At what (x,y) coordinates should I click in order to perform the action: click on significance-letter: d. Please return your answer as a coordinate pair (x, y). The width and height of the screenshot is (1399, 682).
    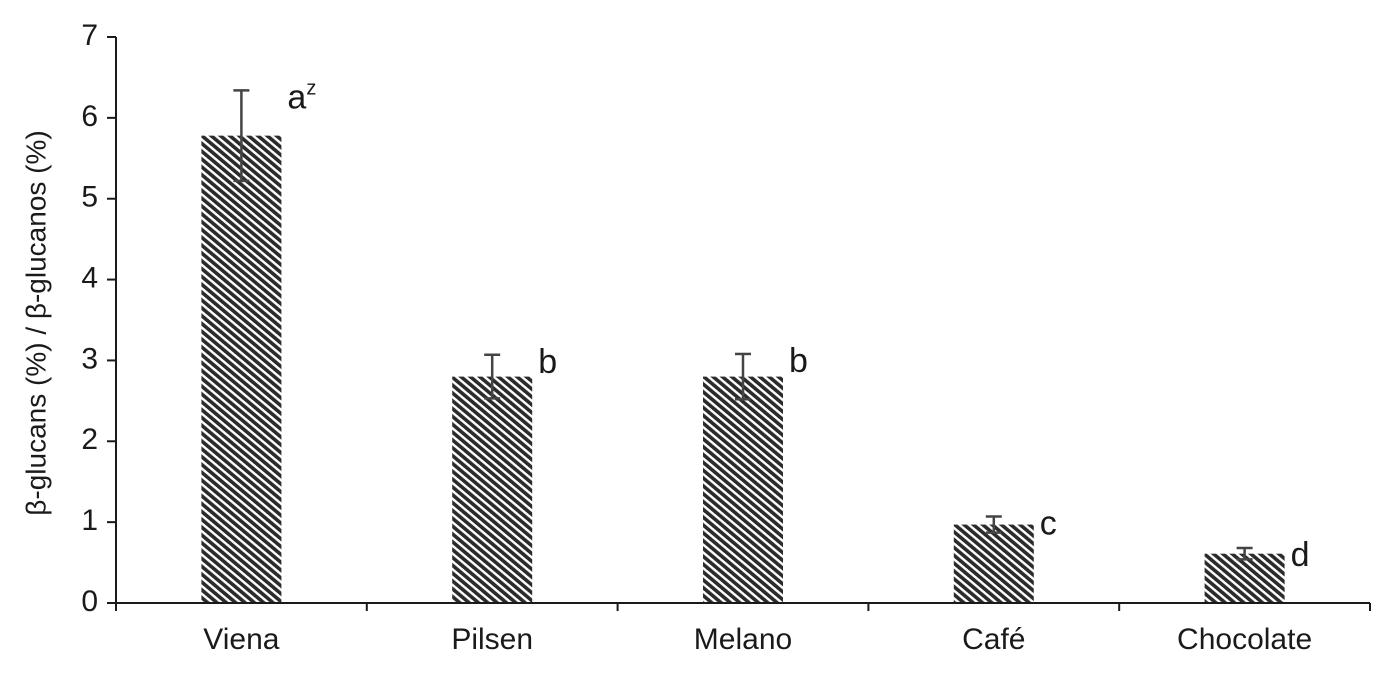
    Looking at the image, I should click on (1300, 555).